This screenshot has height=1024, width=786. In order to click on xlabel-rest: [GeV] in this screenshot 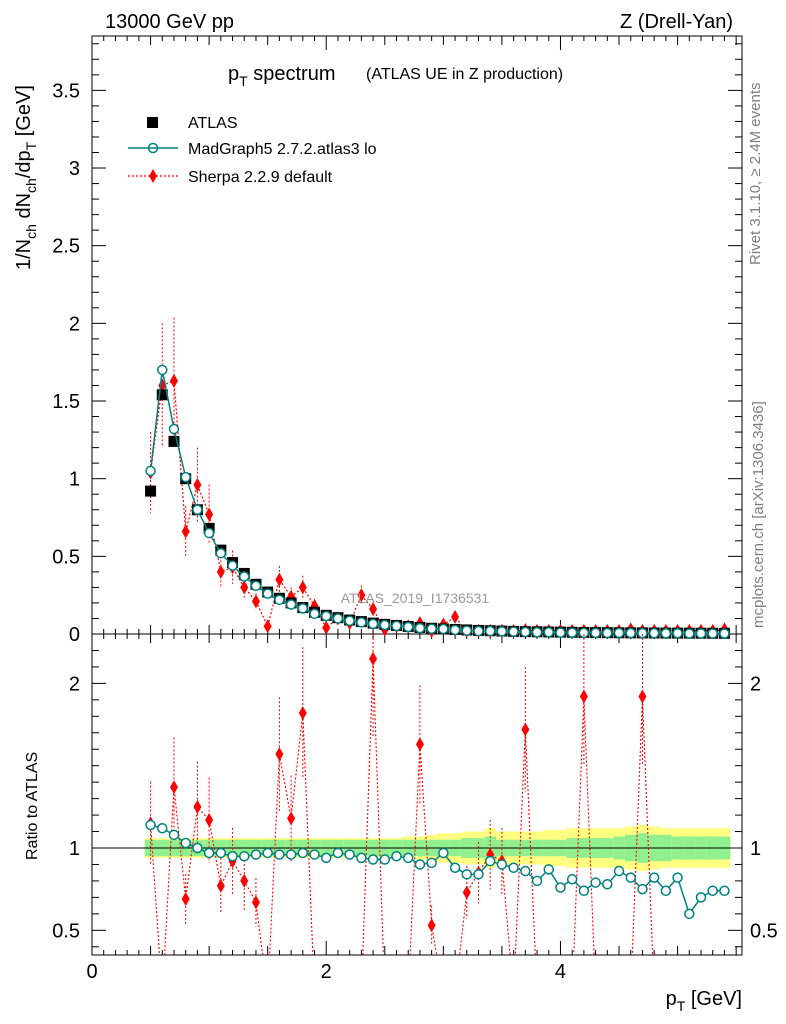, I will do `click(713, 999)`.